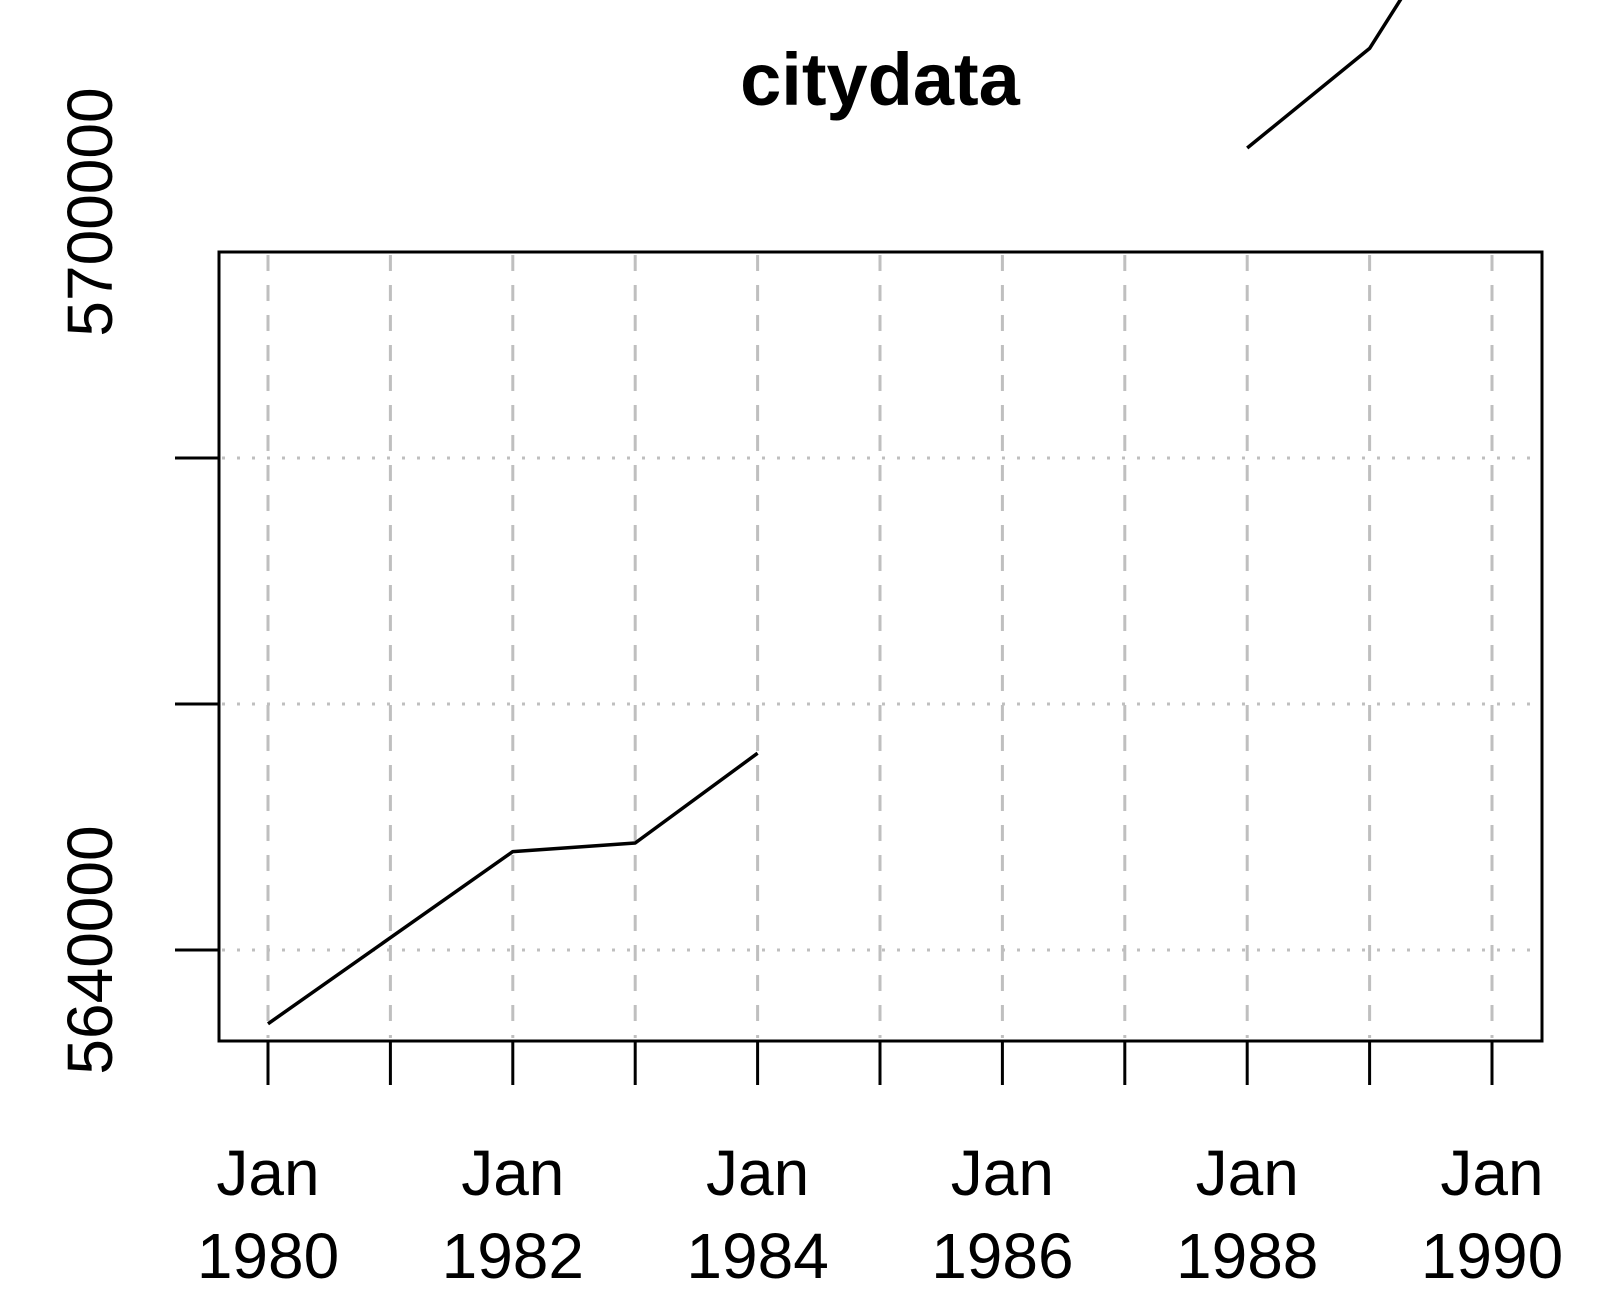 The width and height of the screenshot is (1614, 1310). What do you see at coordinates (1492, 1256) in the screenshot?
I see `x-tick-label-year: 1990` at bounding box center [1492, 1256].